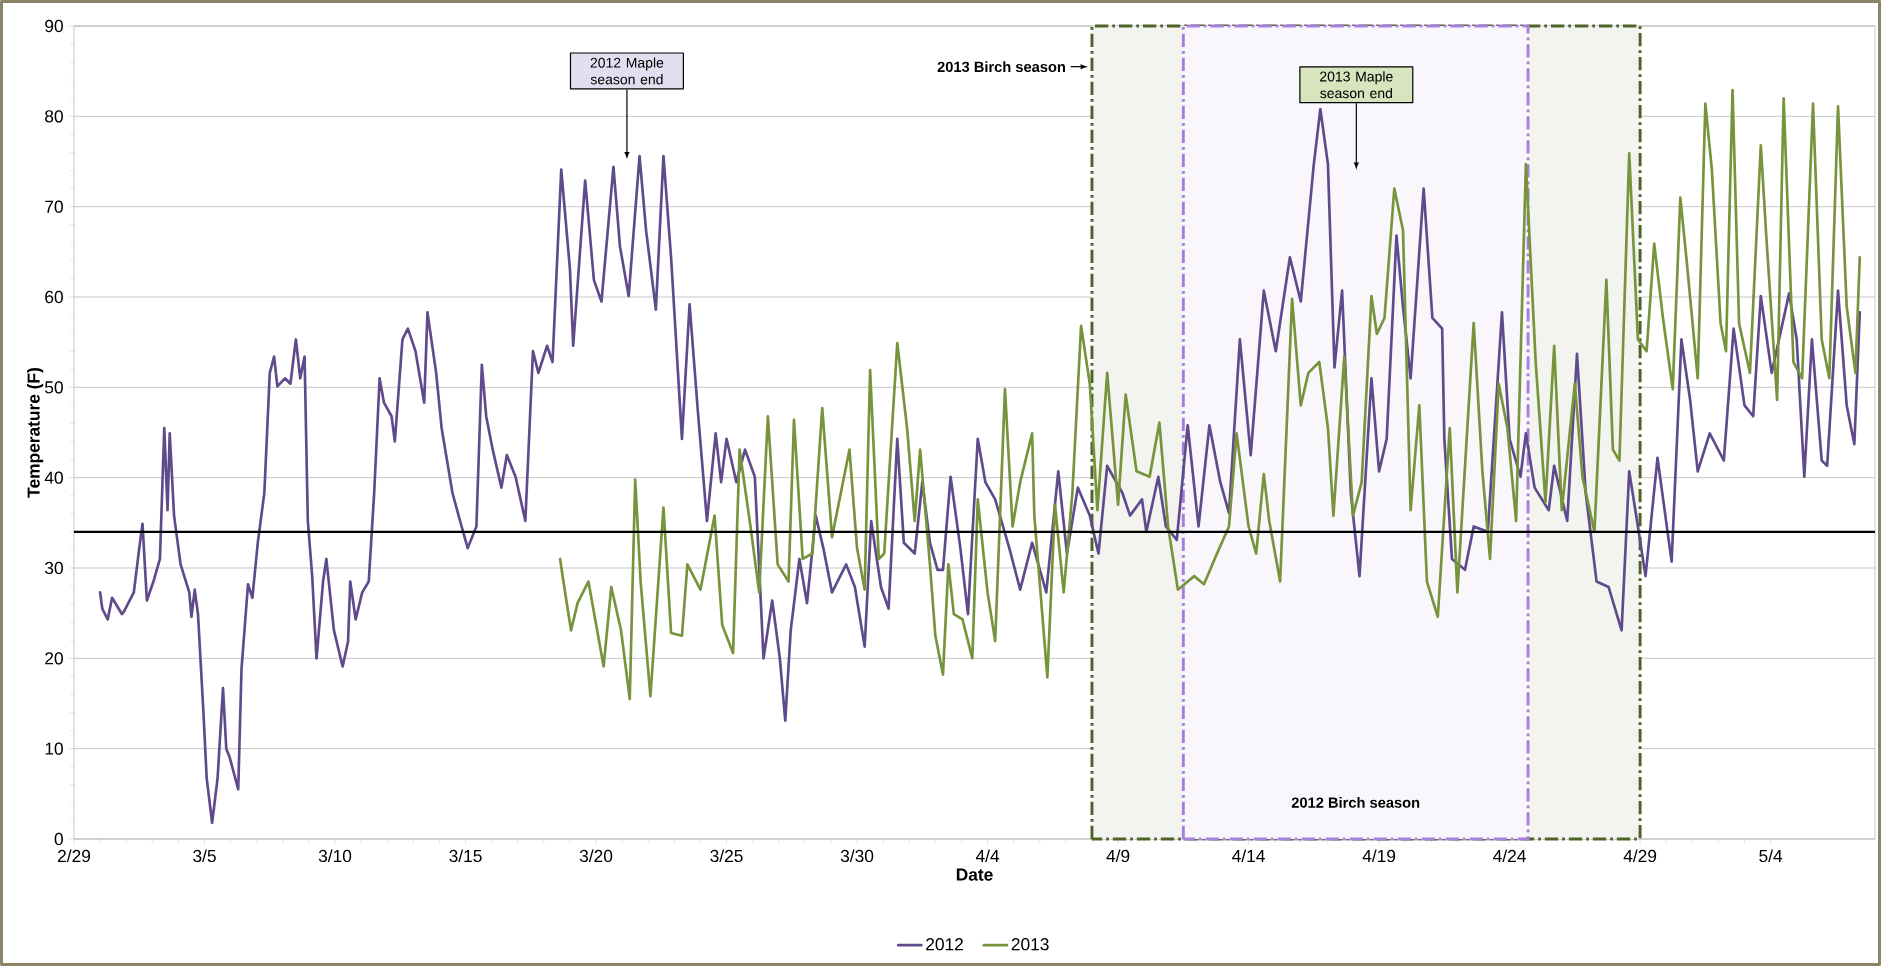 Image resolution: width=1881 pixels, height=966 pixels. What do you see at coordinates (204, 856) in the screenshot?
I see `x-tick-label: 3/5` at bounding box center [204, 856].